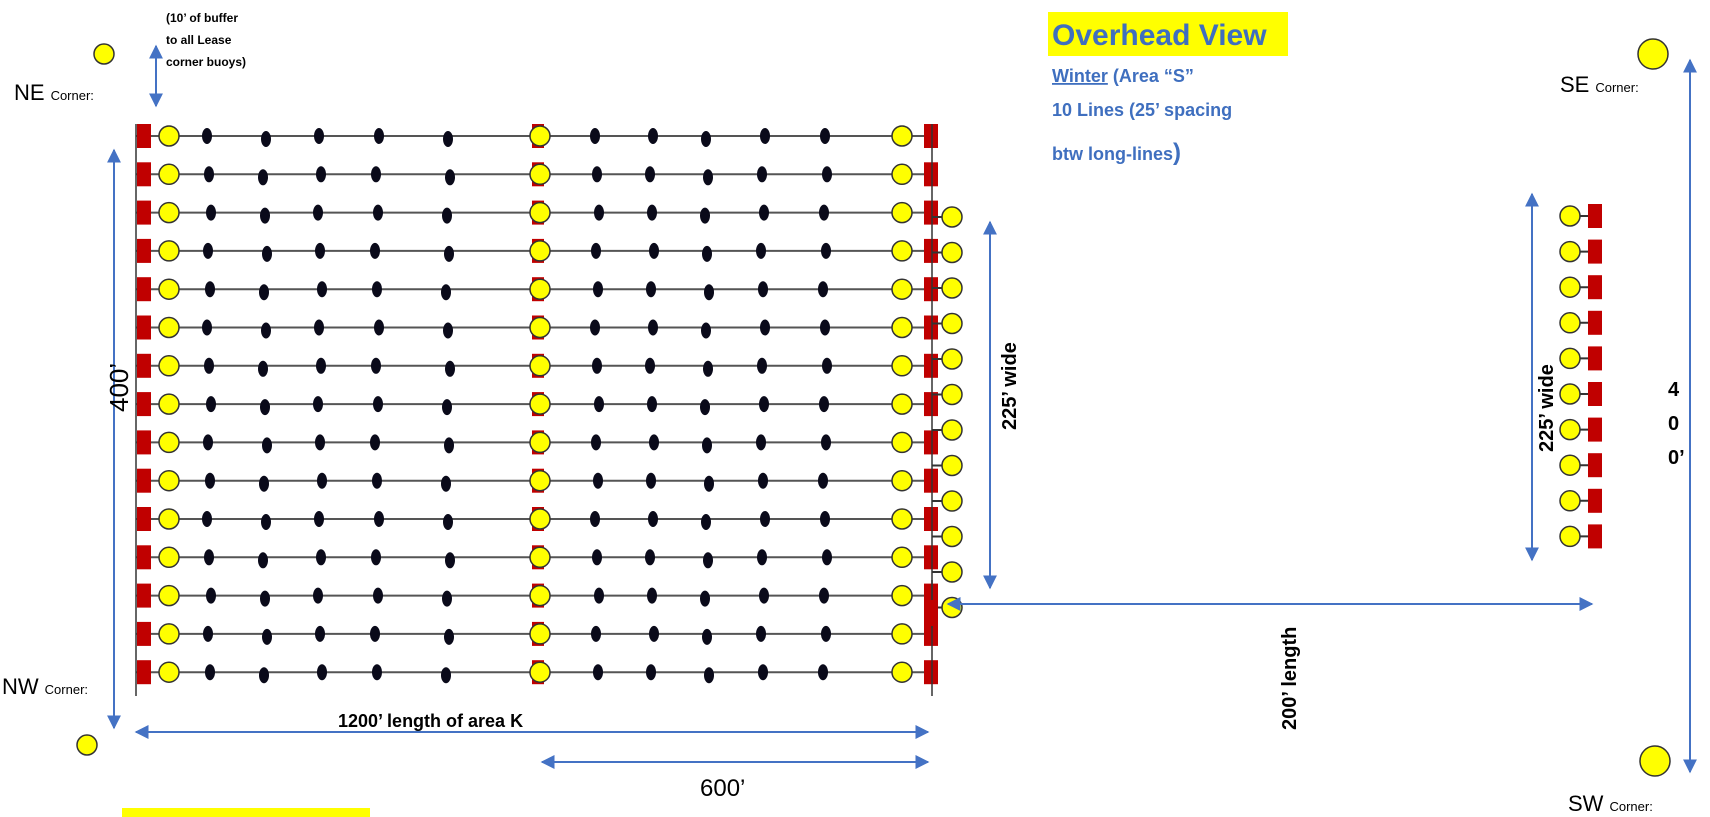 The width and height of the screenshot is (1710, 817). What do you see at coordinates (722, 788) in the screenshot?
I see `length-600-label: 600’` at bounding box center [722, 788].